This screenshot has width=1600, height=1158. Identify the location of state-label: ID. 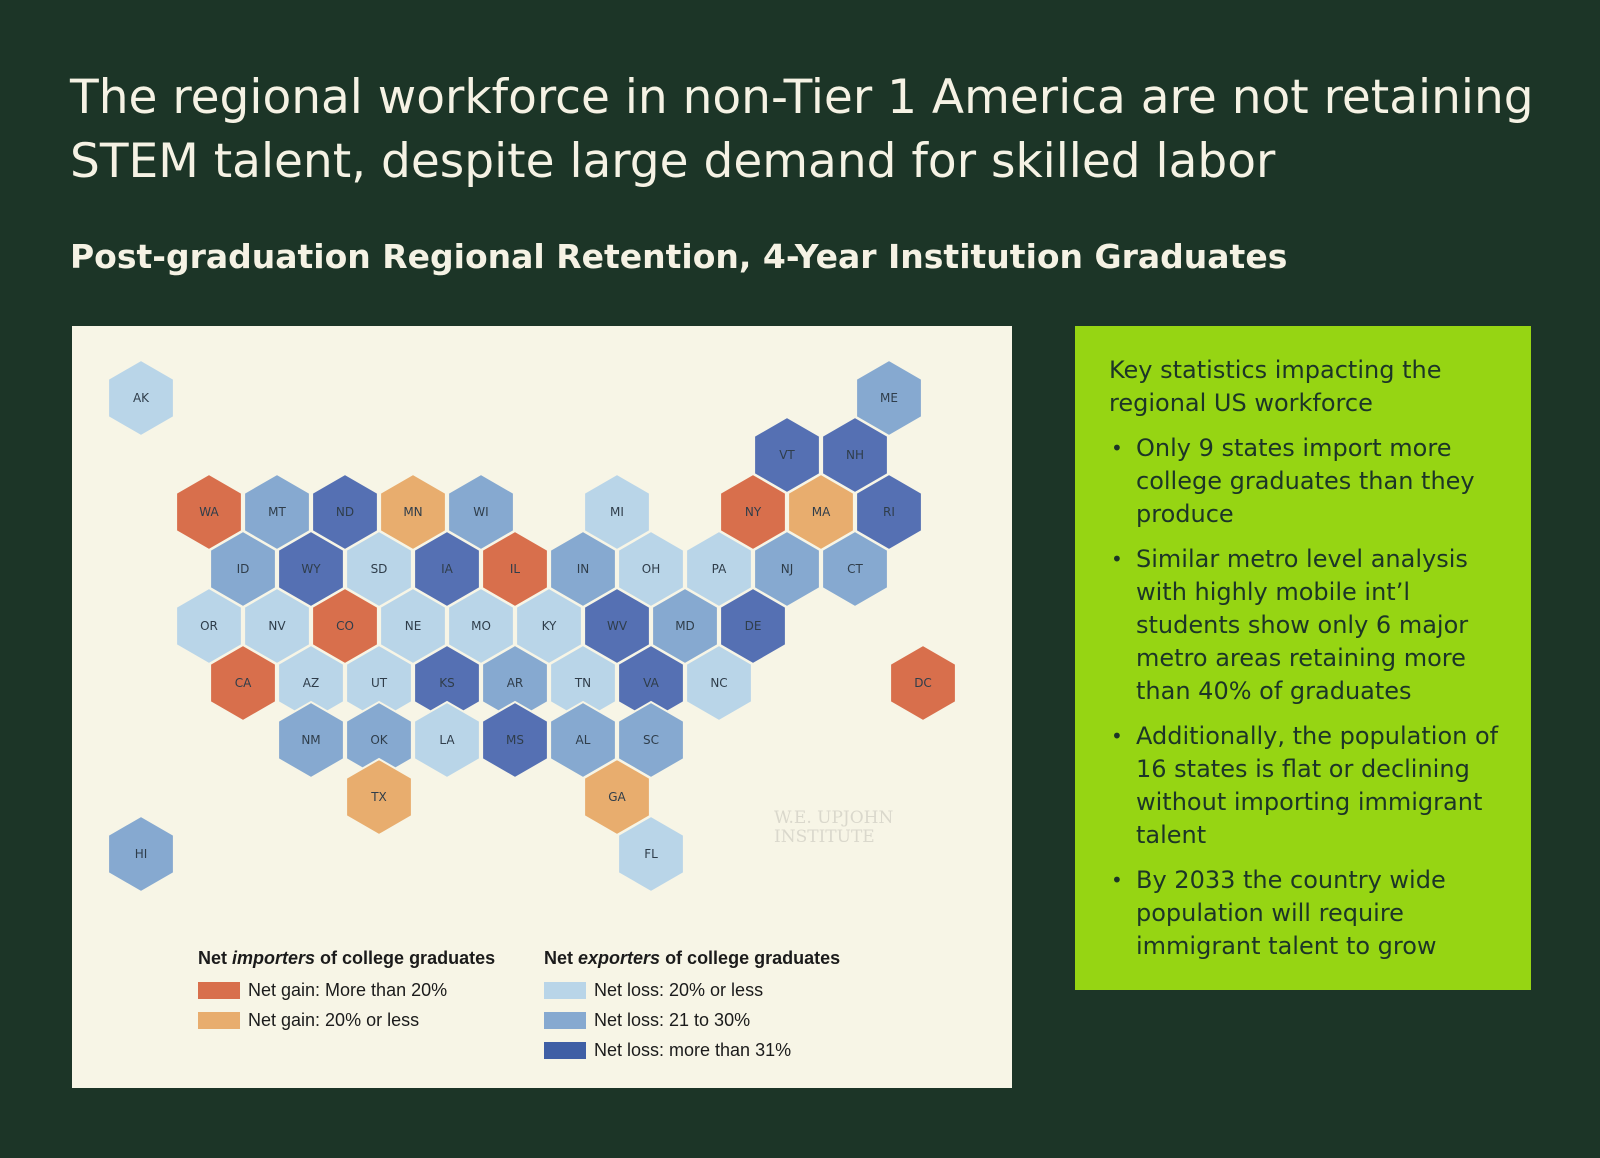
(243, 569).